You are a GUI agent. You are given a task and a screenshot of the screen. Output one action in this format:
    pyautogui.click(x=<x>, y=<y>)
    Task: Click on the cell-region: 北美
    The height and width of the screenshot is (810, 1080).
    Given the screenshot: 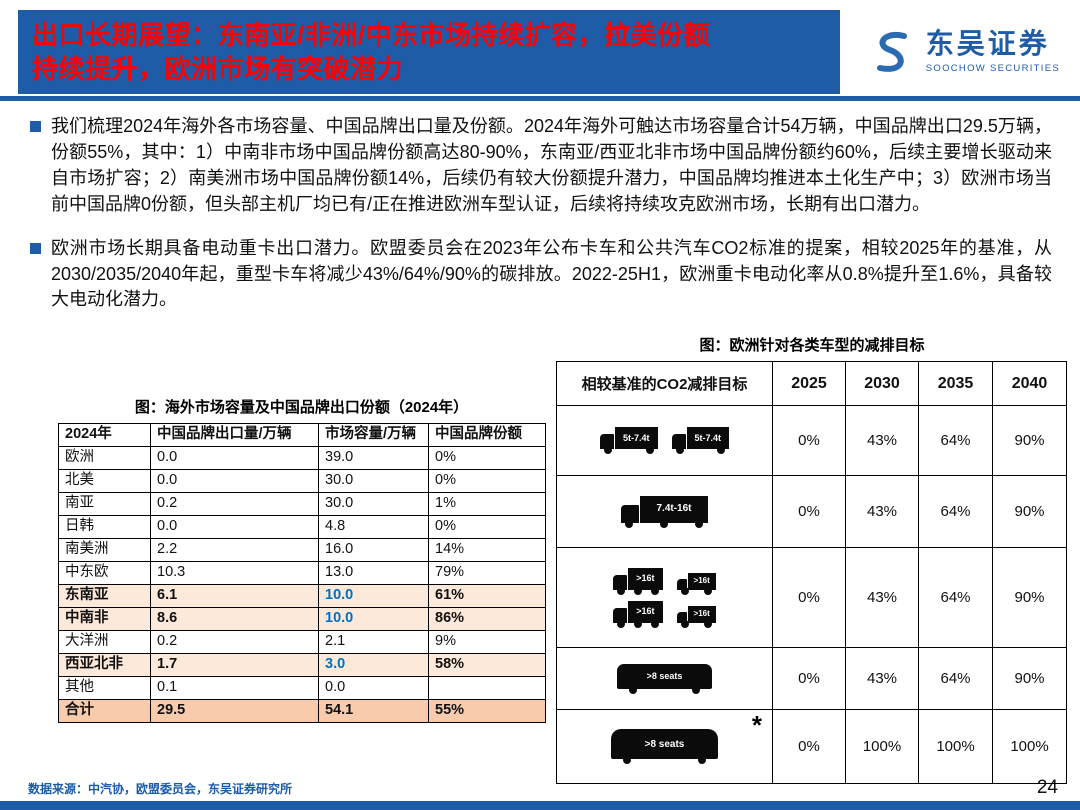 What is the action you would take?
    pyautogui.click(x=104, y=481)
    